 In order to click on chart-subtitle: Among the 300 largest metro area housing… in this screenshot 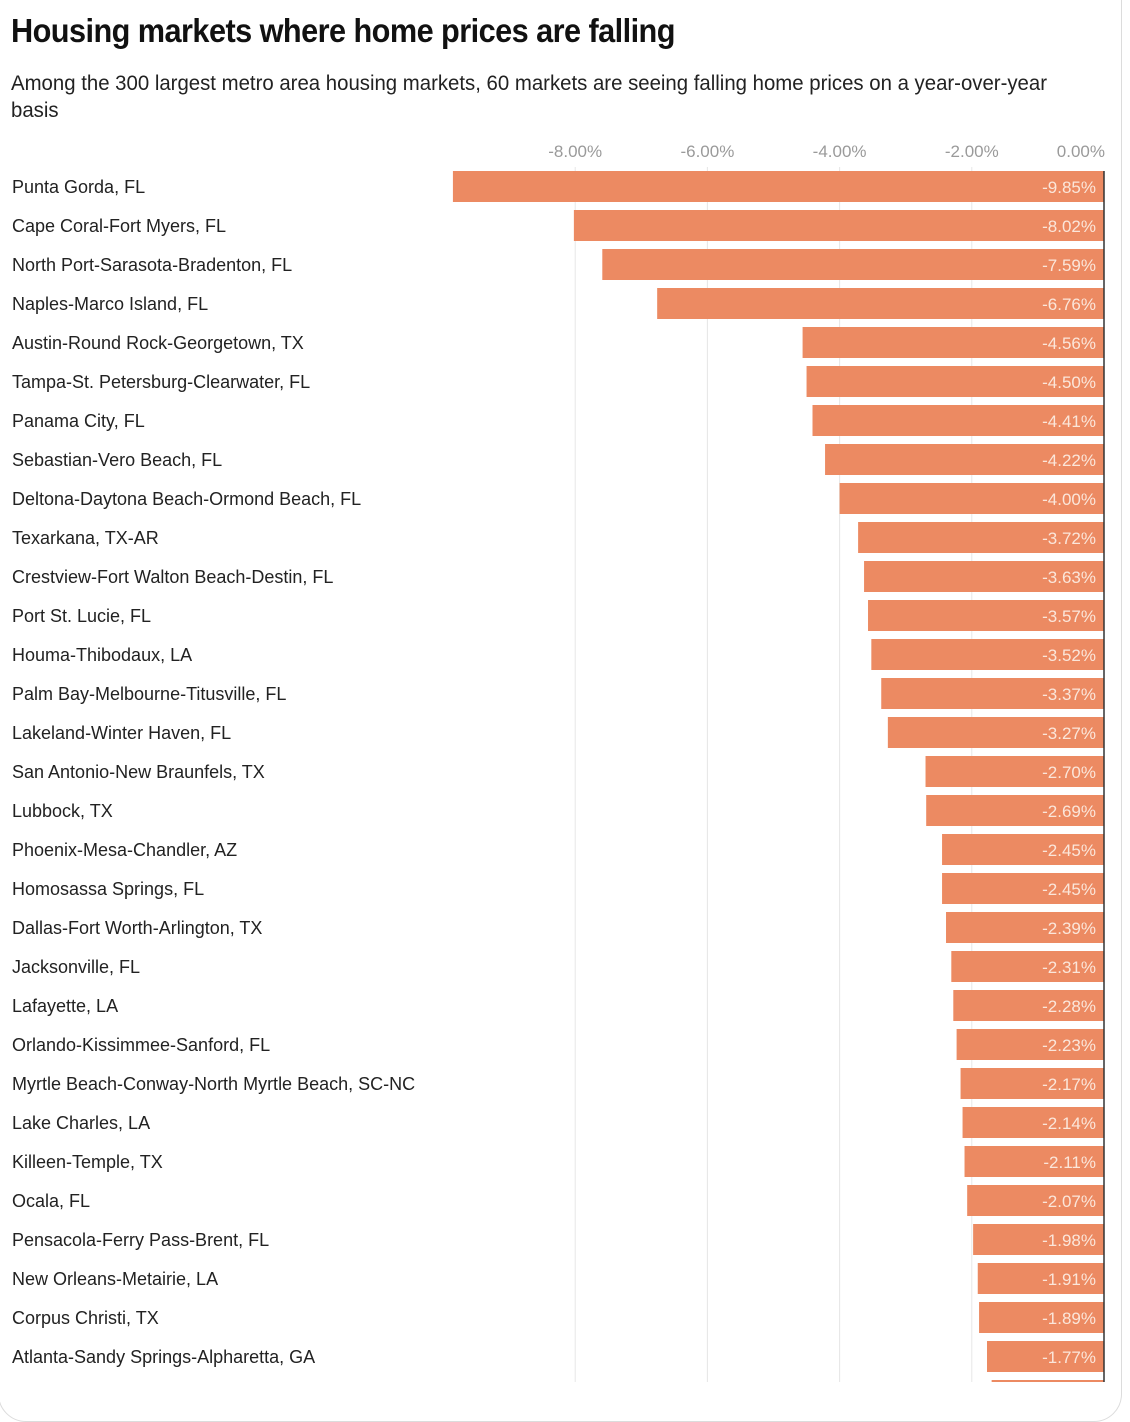, I will do `click(529, 97)`.